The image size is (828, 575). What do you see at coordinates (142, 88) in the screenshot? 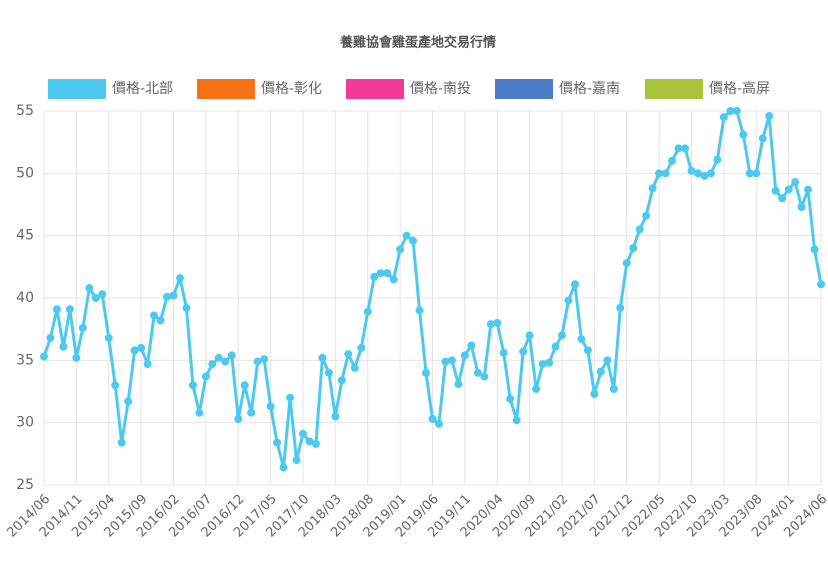
I see `legend-label: 價格-北部` at bounding box center [142, 88].